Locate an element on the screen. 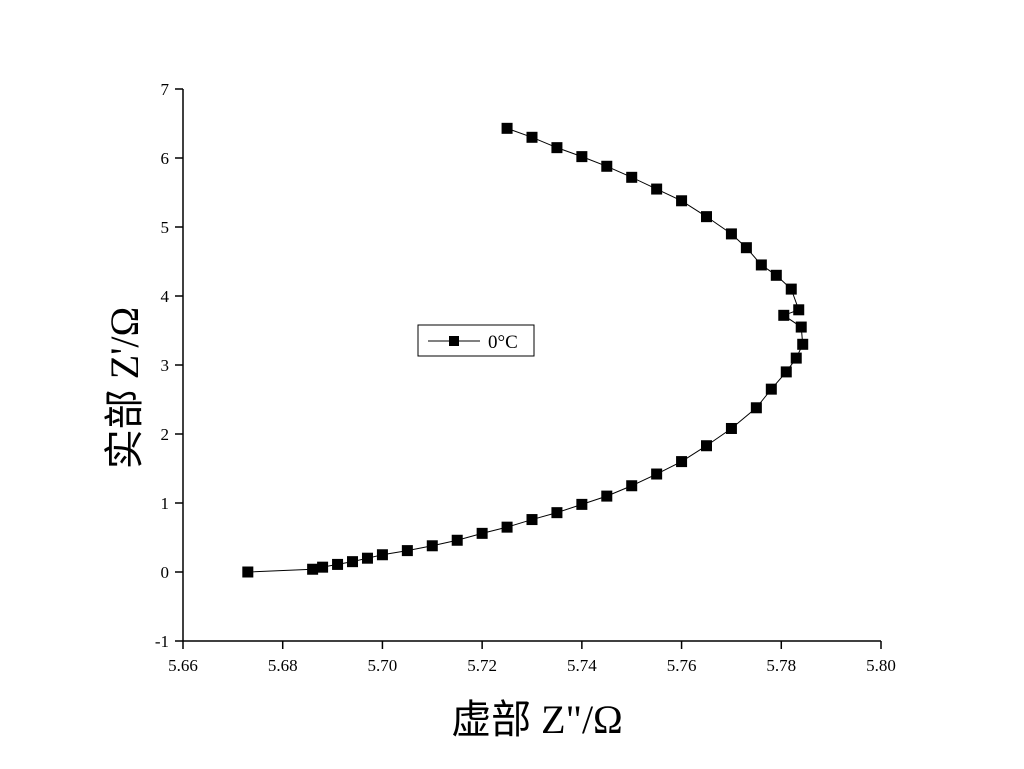 The height and width of the screenshot is (769, 1024). x-tick-label: 5.68 is located at coordinates (283, 665).